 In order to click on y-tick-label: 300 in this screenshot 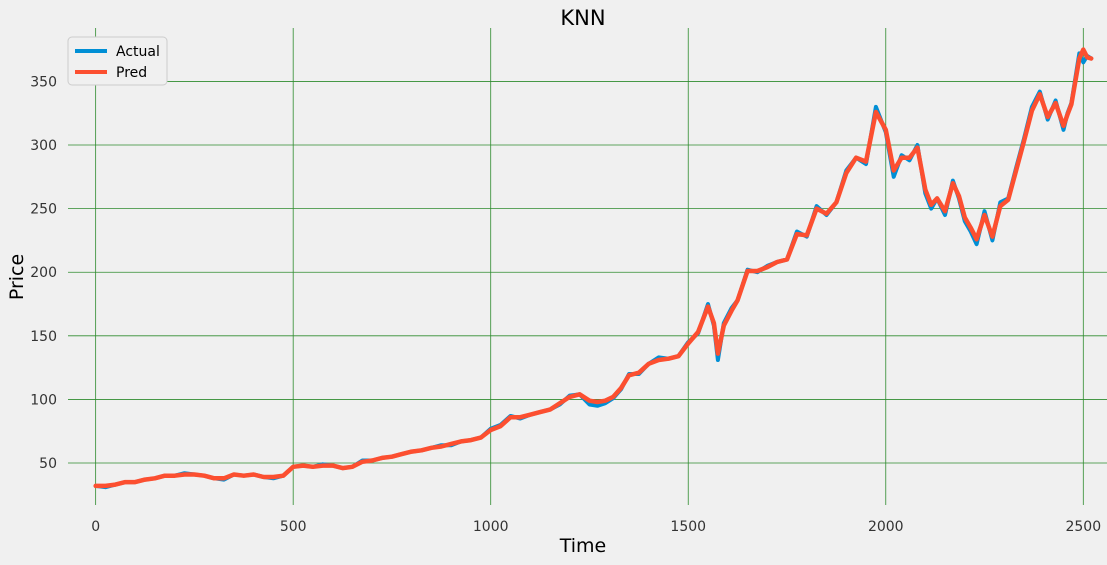, I will do `click(43, 146)`.